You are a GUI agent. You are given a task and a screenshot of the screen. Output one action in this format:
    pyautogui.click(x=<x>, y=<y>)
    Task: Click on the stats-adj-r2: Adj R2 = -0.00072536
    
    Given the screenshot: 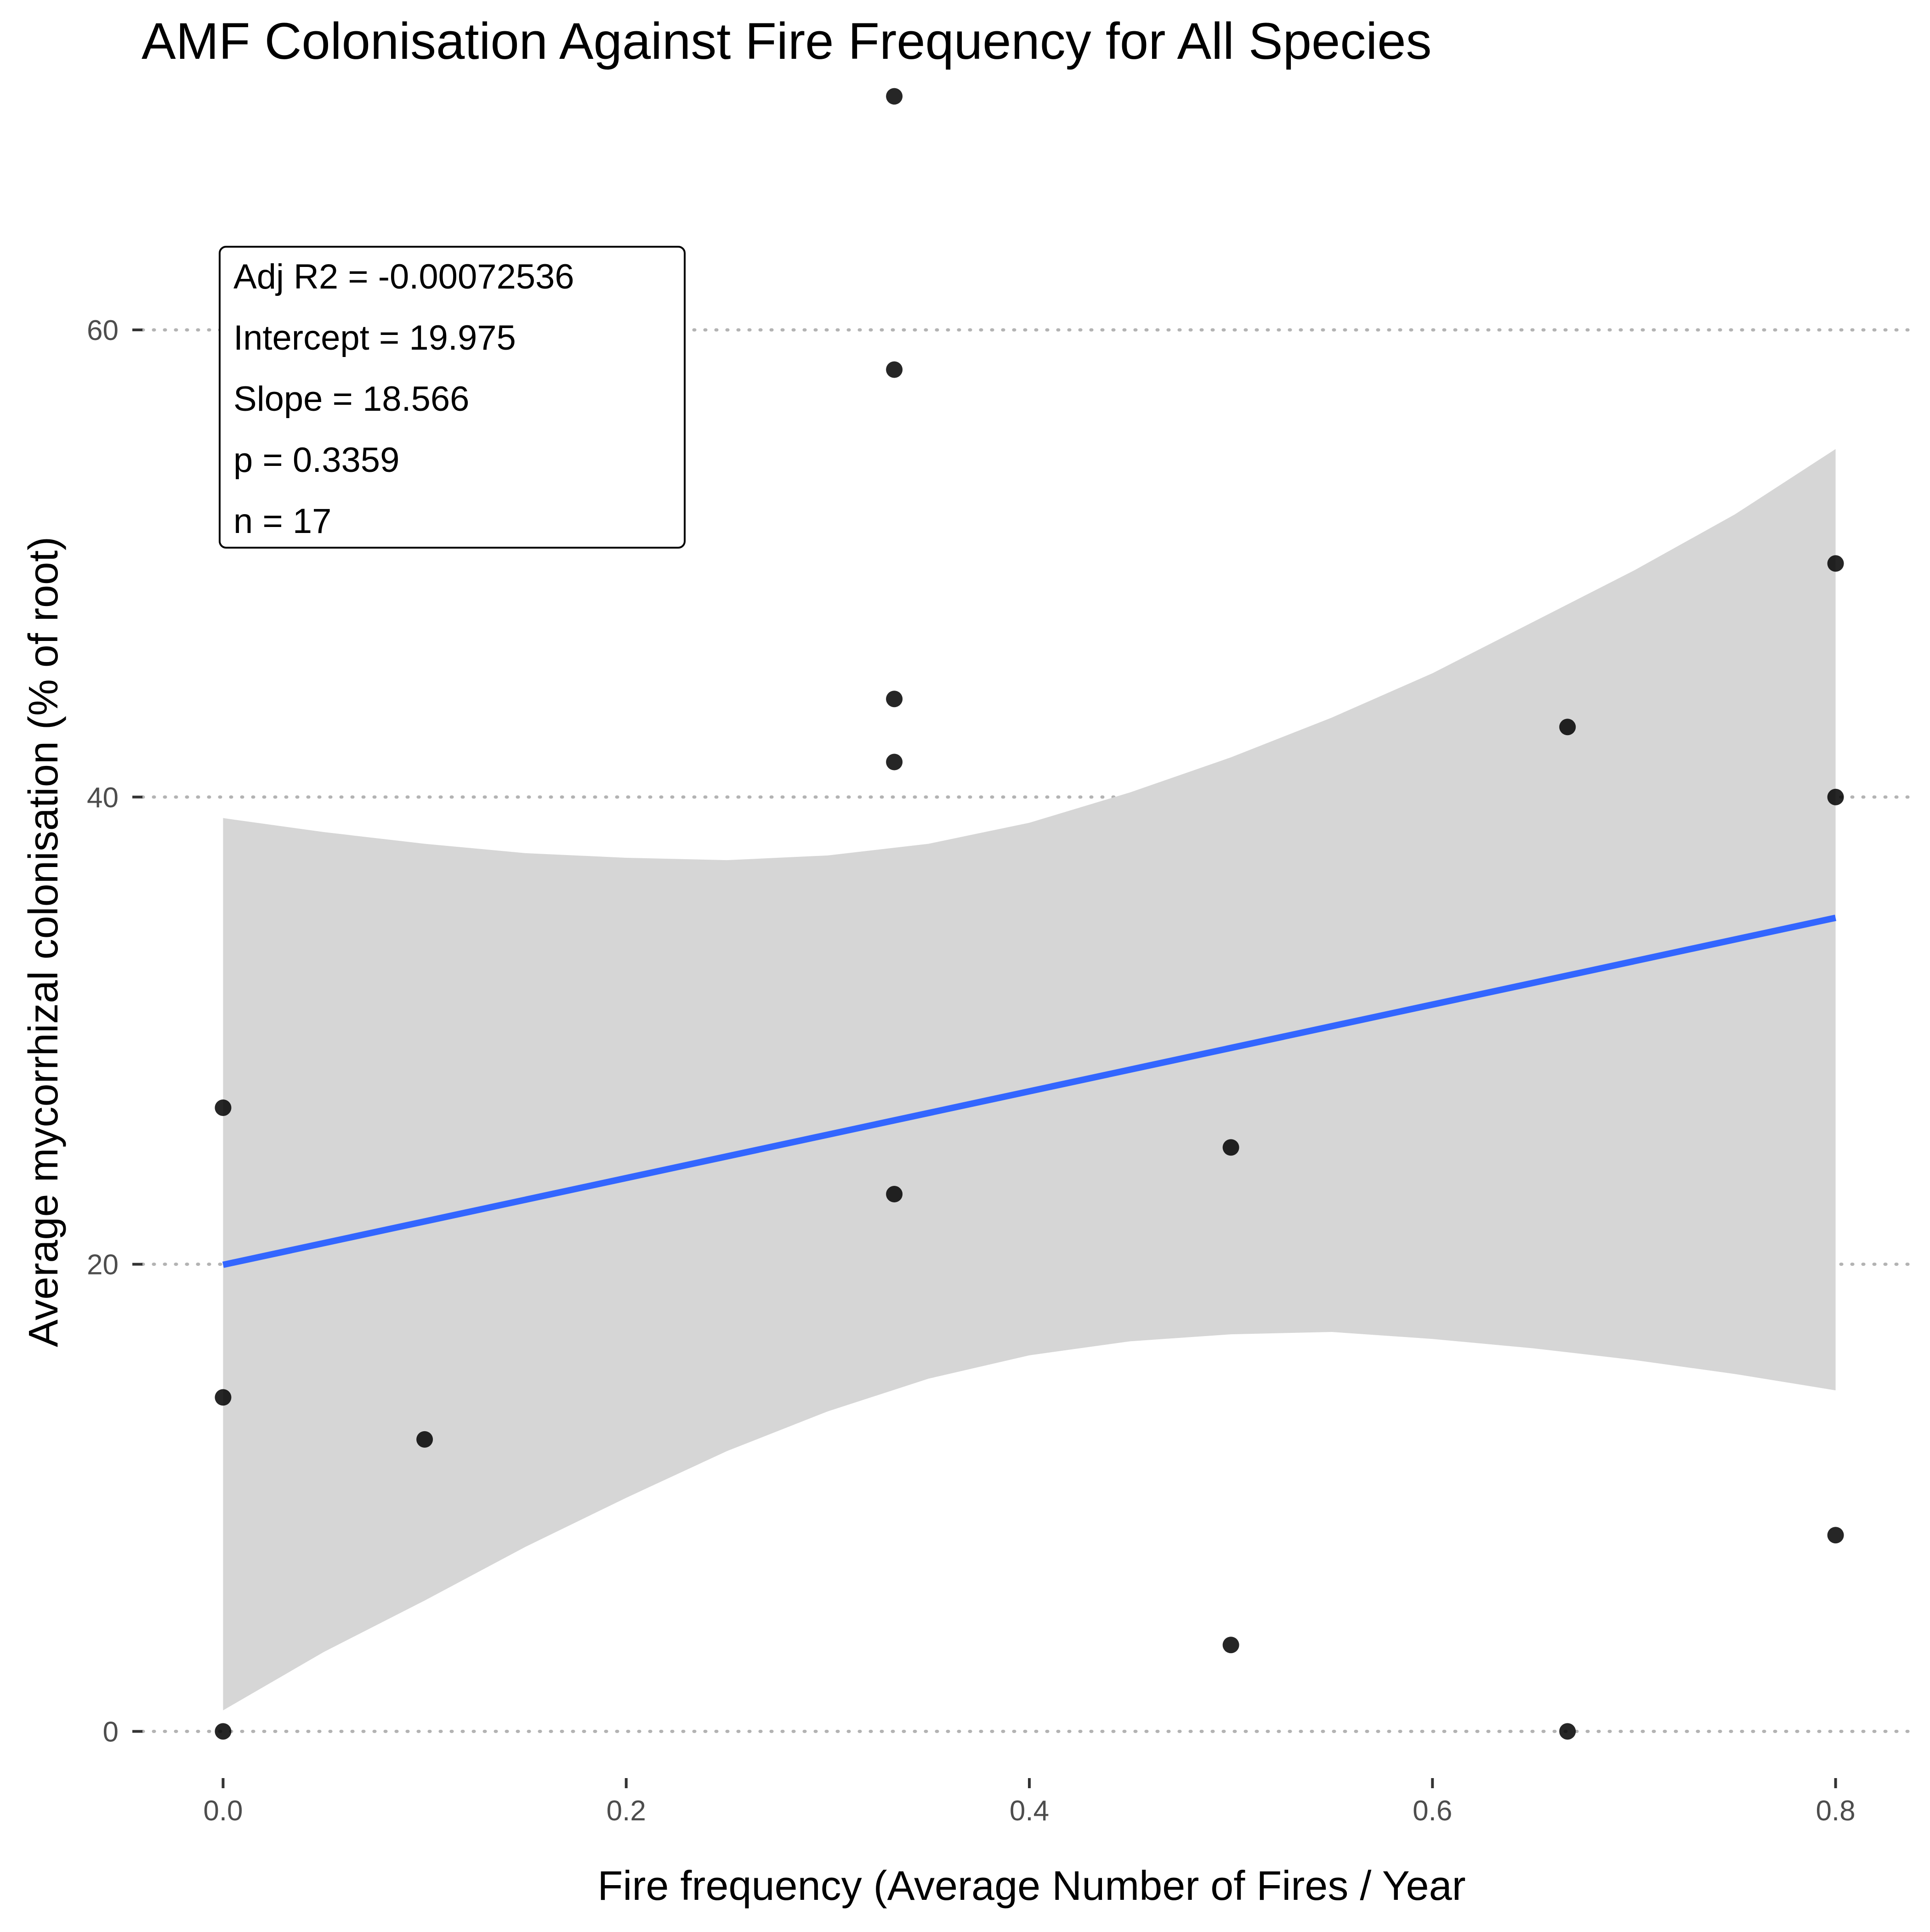 What is the action you would take?
    pyautogui.click(x=403, y=276)
    